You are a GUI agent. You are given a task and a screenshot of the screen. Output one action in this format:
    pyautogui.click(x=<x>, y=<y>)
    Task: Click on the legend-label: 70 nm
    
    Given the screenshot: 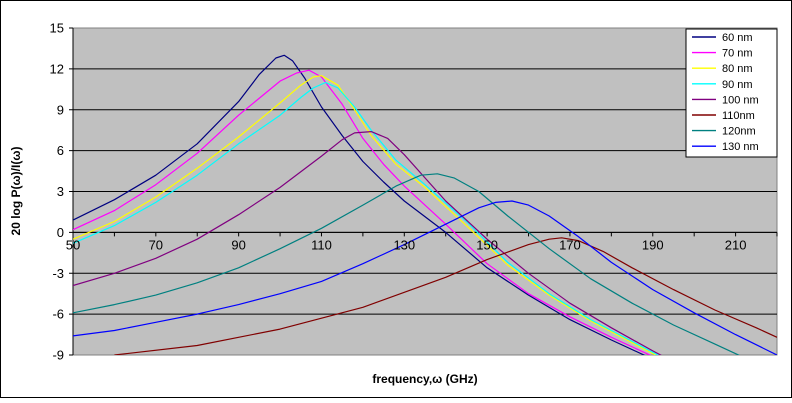 What is the action you would take?
    pyautogui.click(x=737, y=54)
    